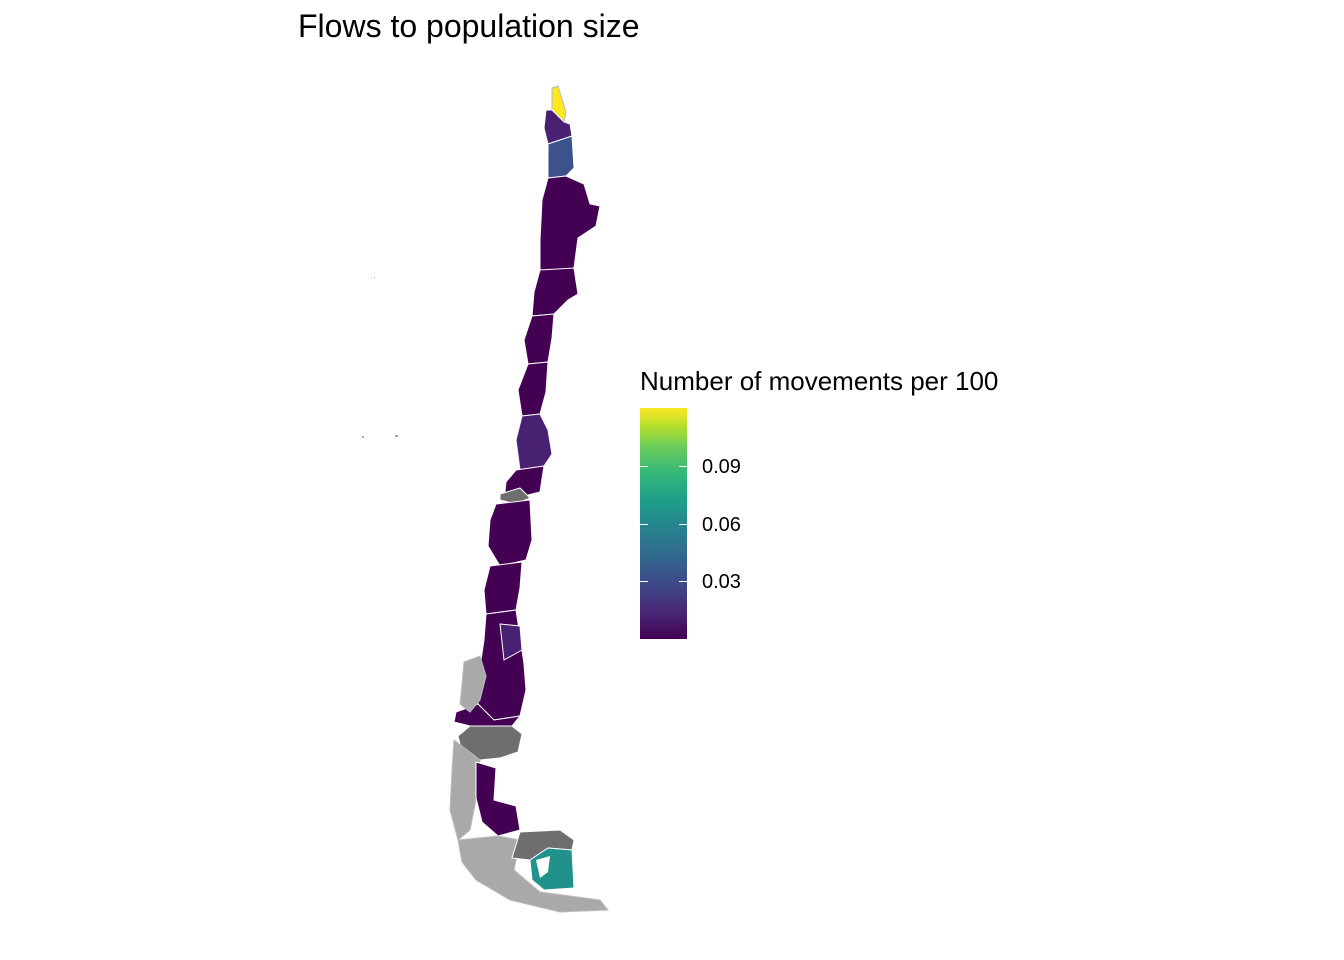 This screenshot has width=1344, height=960. I want to click on map-islands-north, so click(473, 684).